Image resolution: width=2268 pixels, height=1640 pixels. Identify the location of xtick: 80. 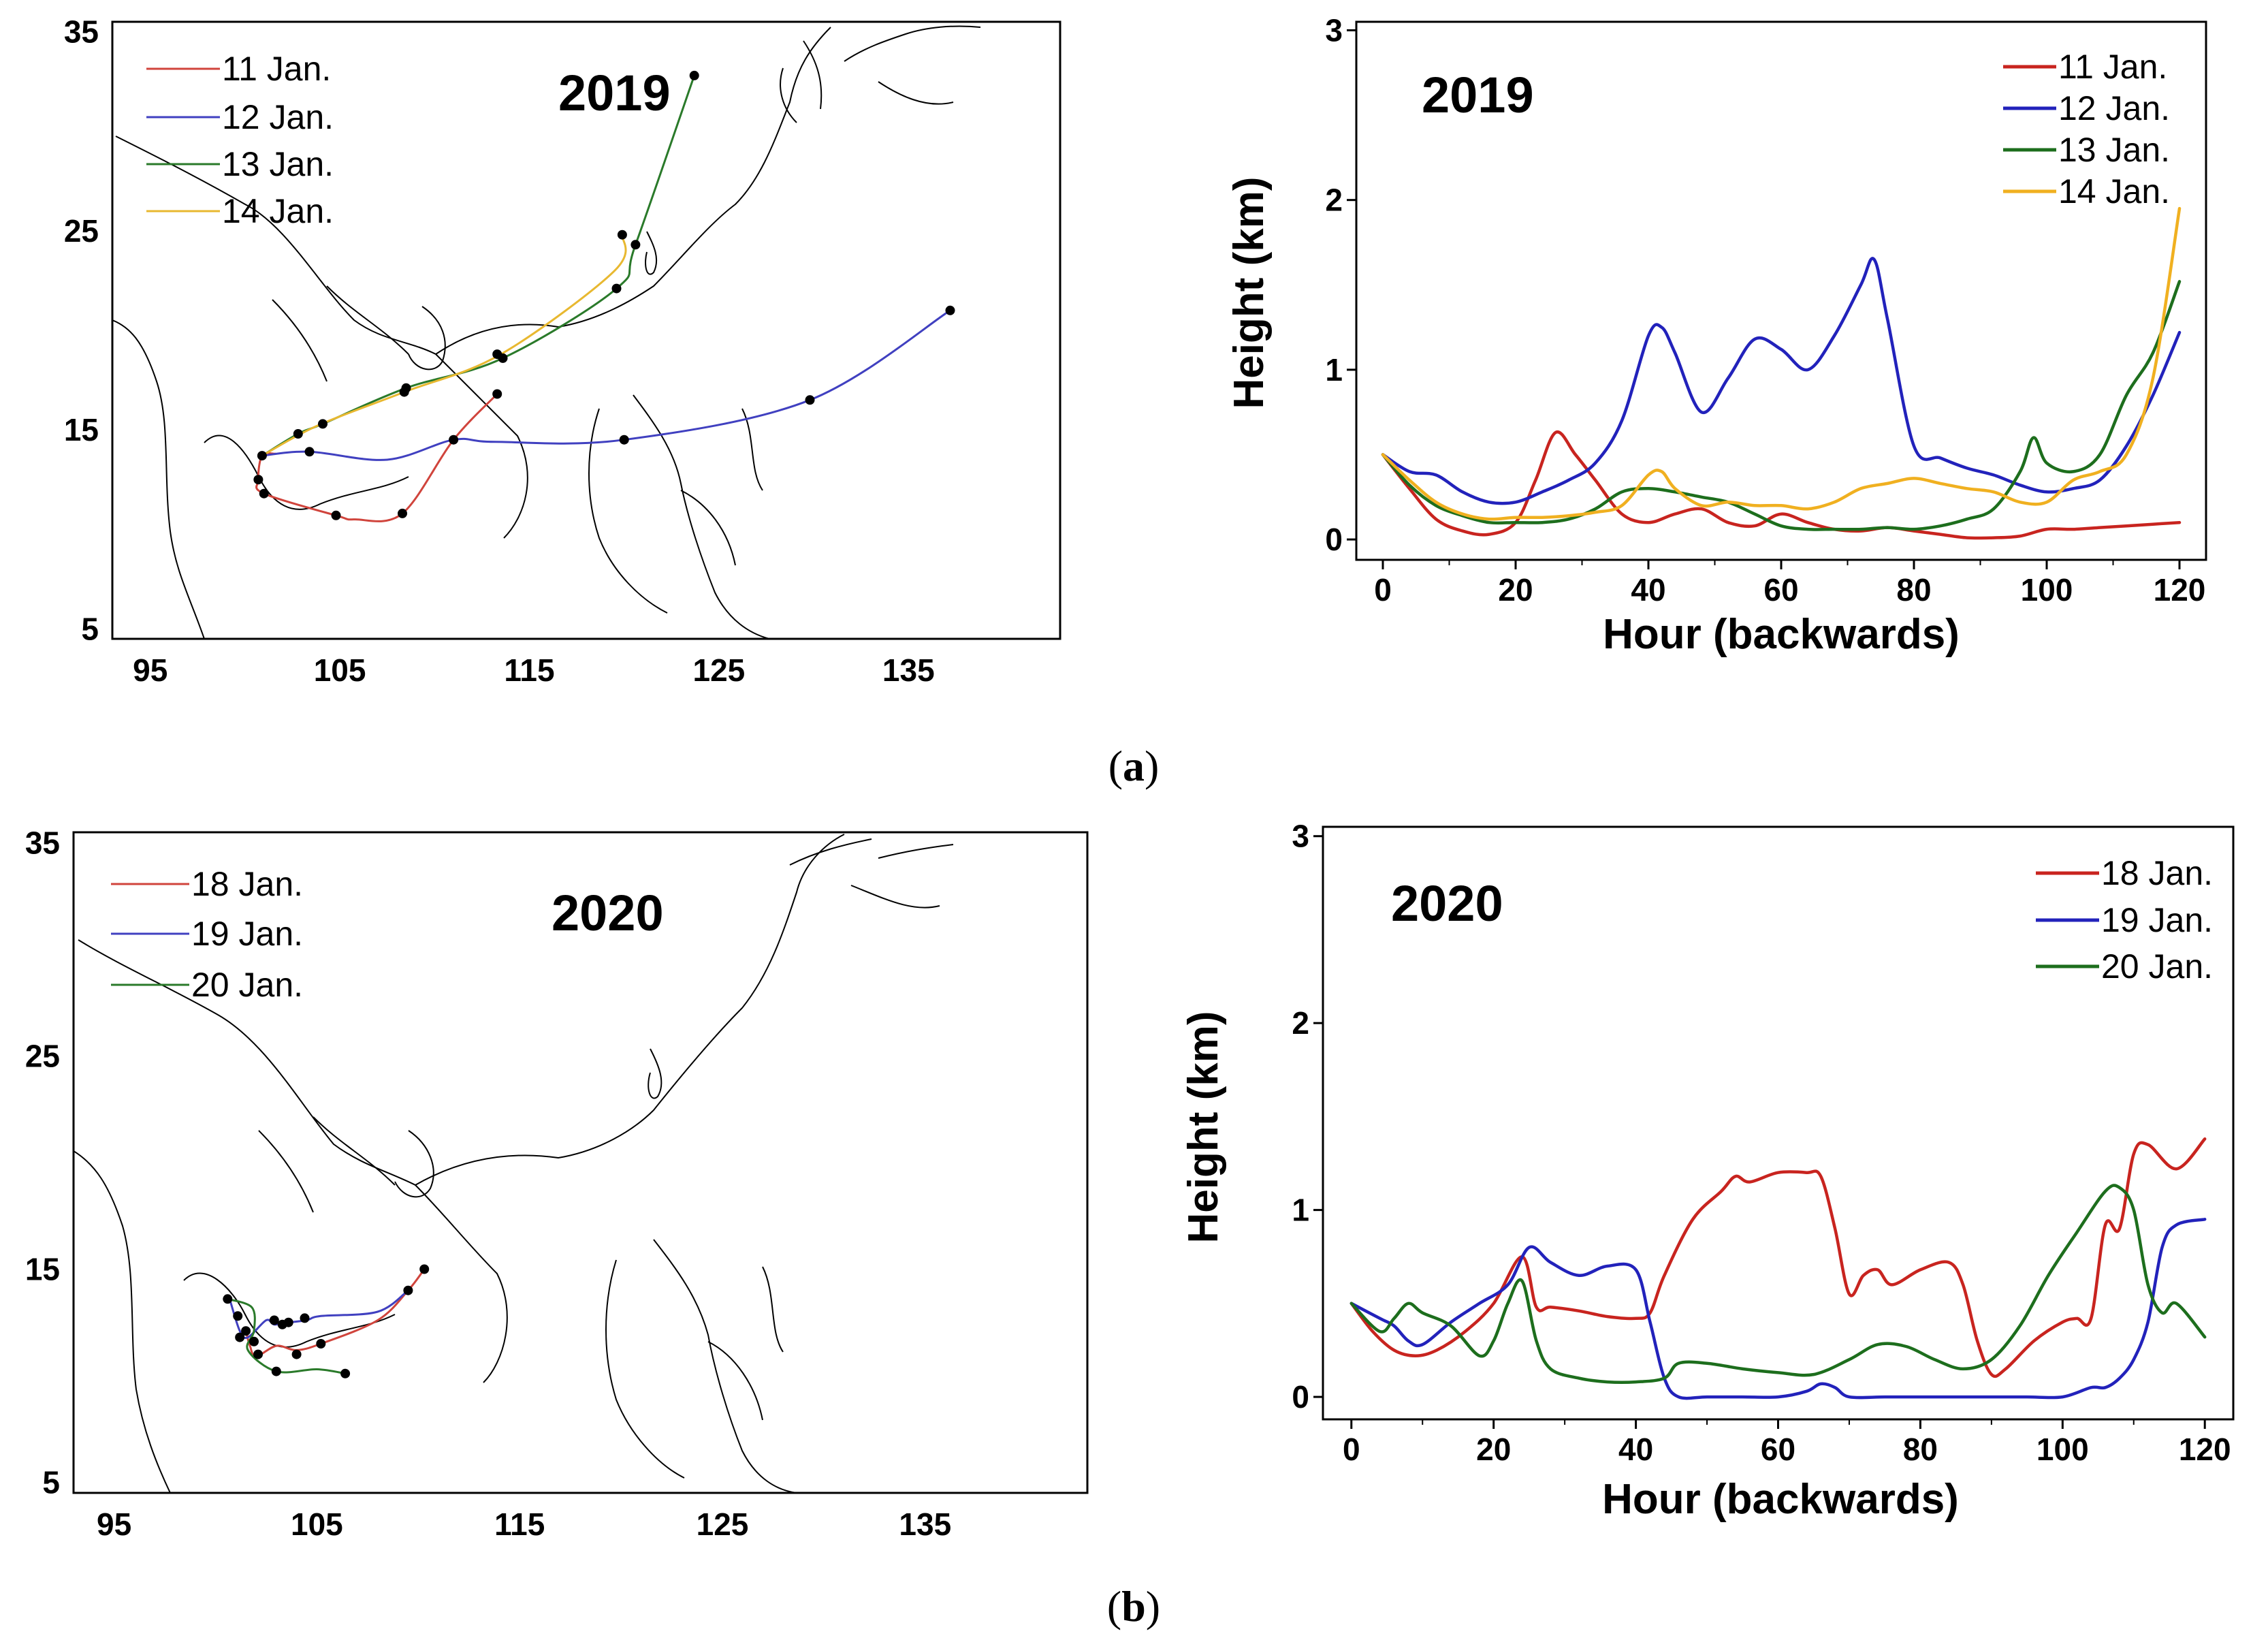
(1913, 590).